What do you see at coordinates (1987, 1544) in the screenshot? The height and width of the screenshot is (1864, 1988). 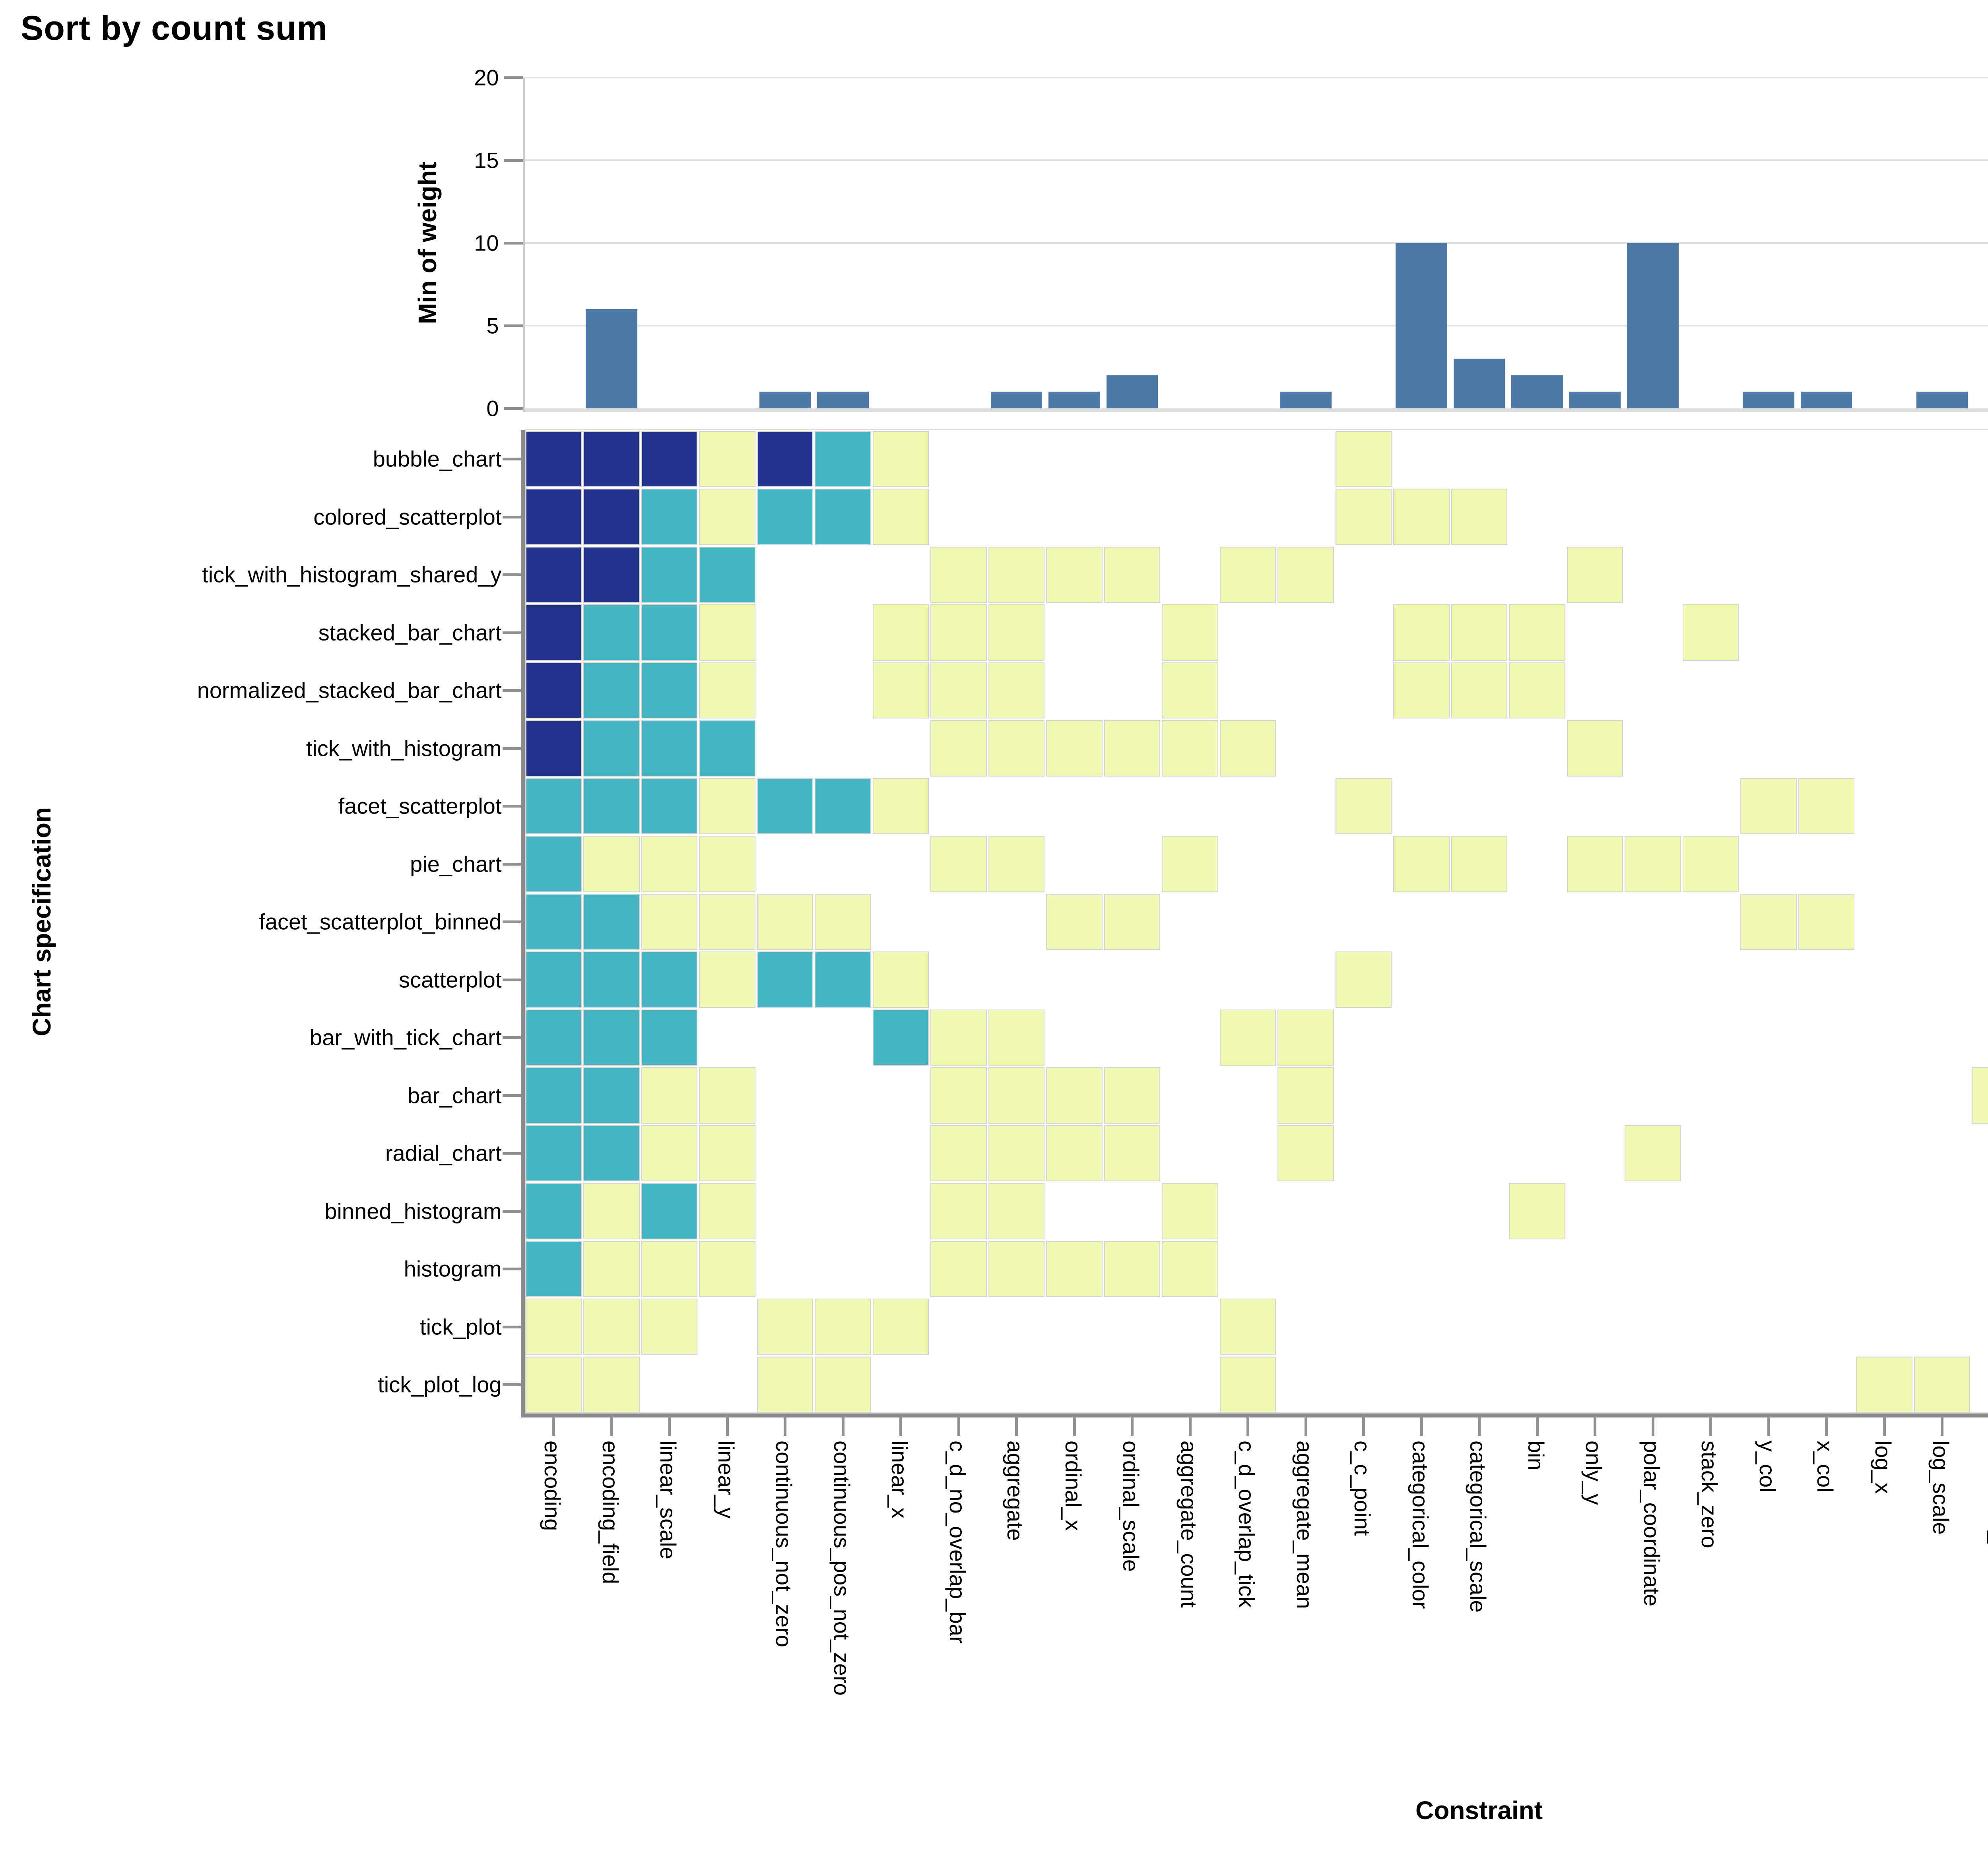 I see `col-label: cartesian_coordinate` at bounding box center [1987, 1544].